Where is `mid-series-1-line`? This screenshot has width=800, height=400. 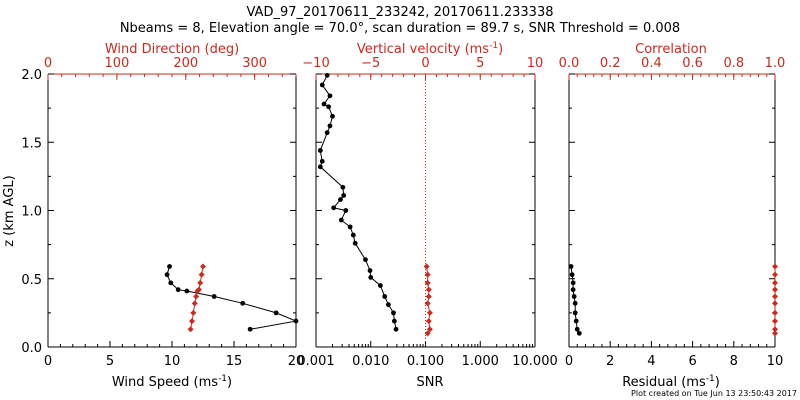 mid-series-1-line is located at coordinates (428, 300).